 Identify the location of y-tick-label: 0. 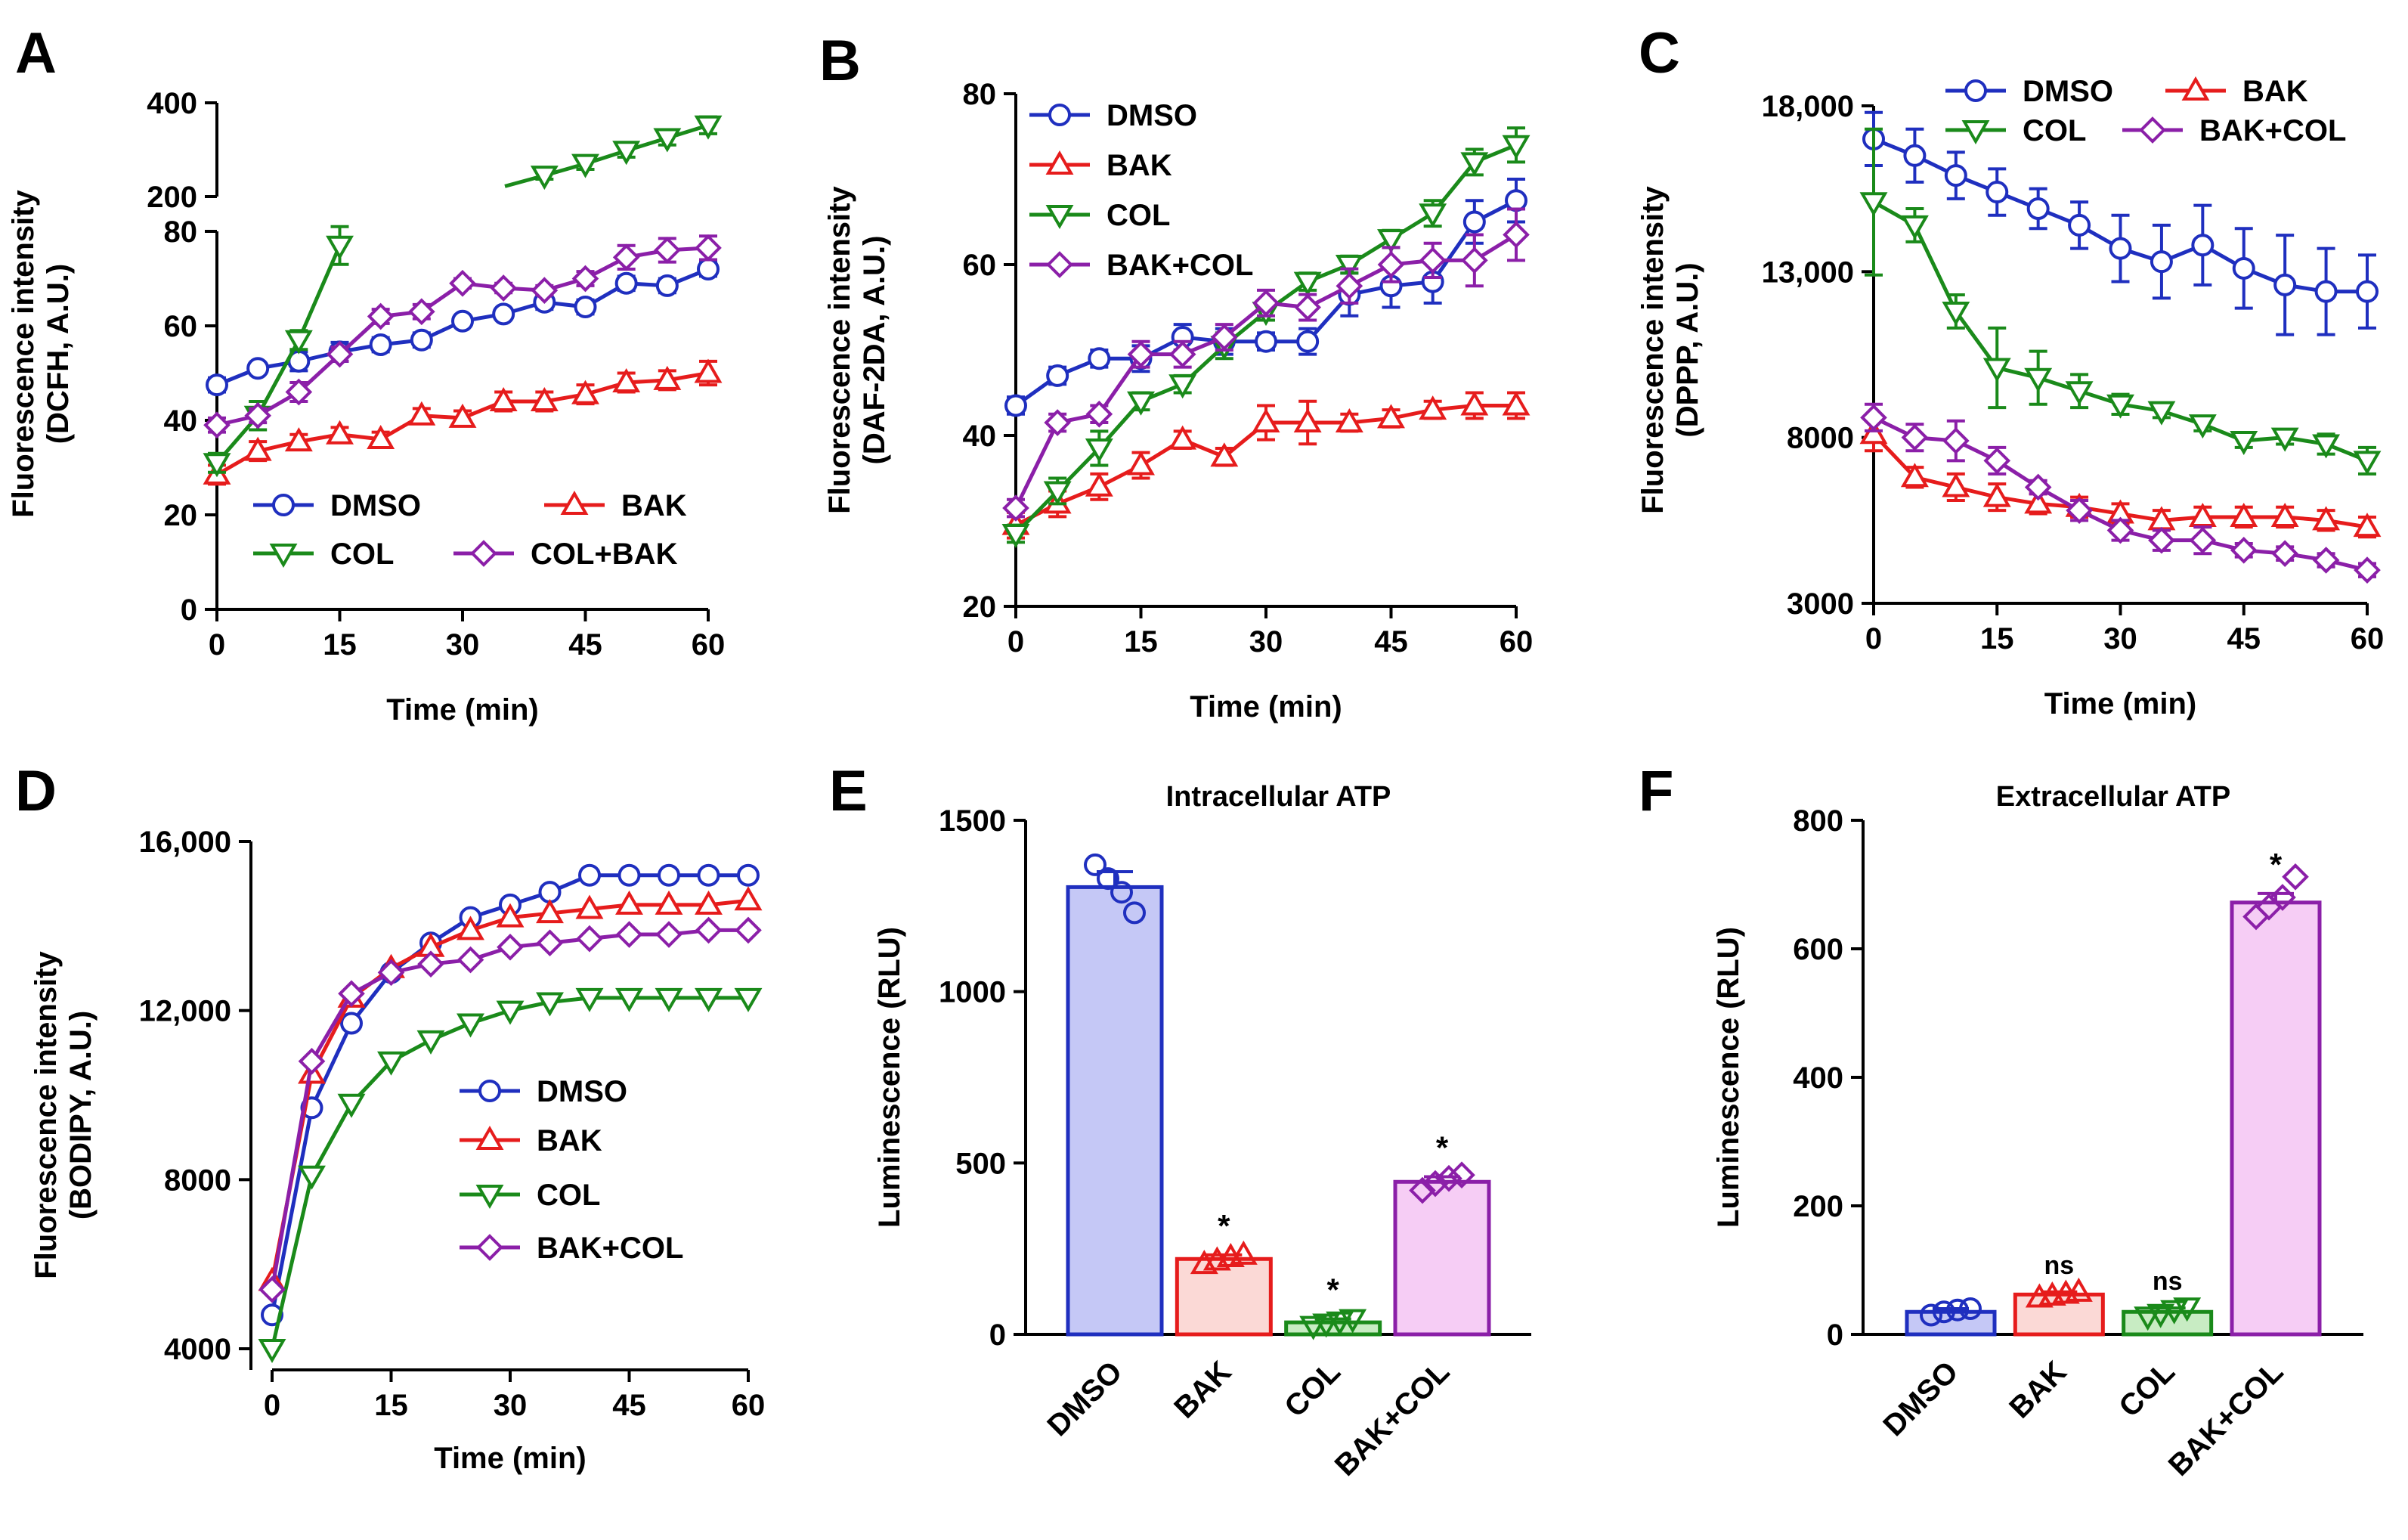
(189, 610).